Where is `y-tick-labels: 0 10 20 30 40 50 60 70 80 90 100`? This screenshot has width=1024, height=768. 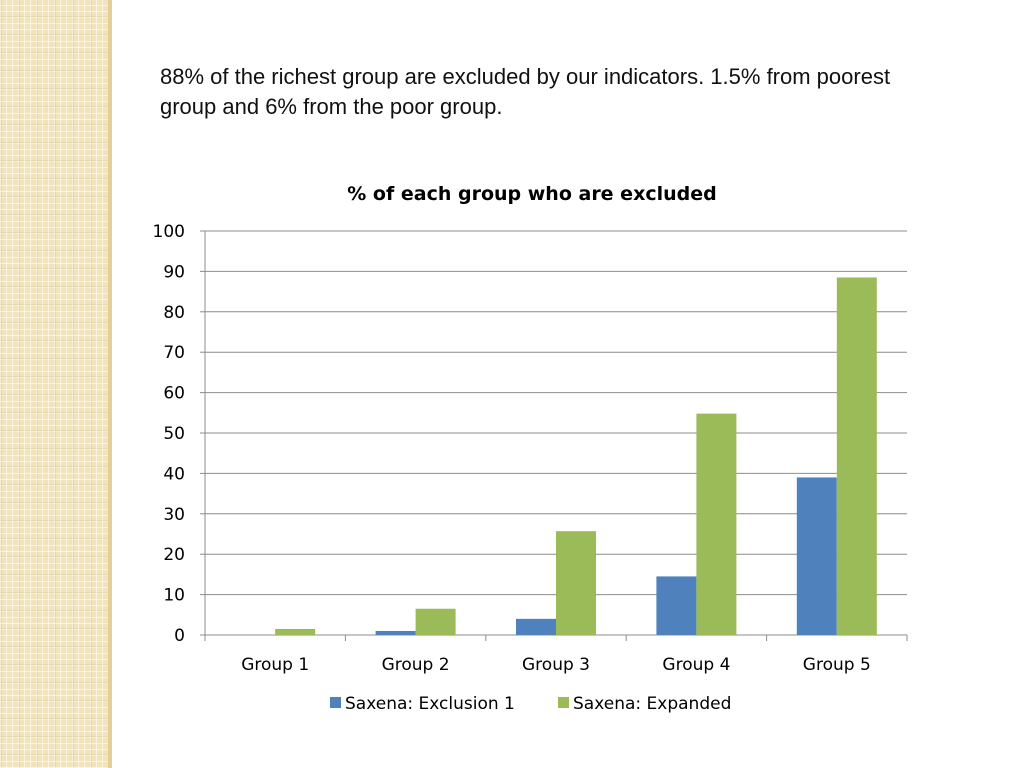 y-tick-labels: 0 10 20 30 40 50 60 70 80 90 100 is located at coordinates (169, 434).